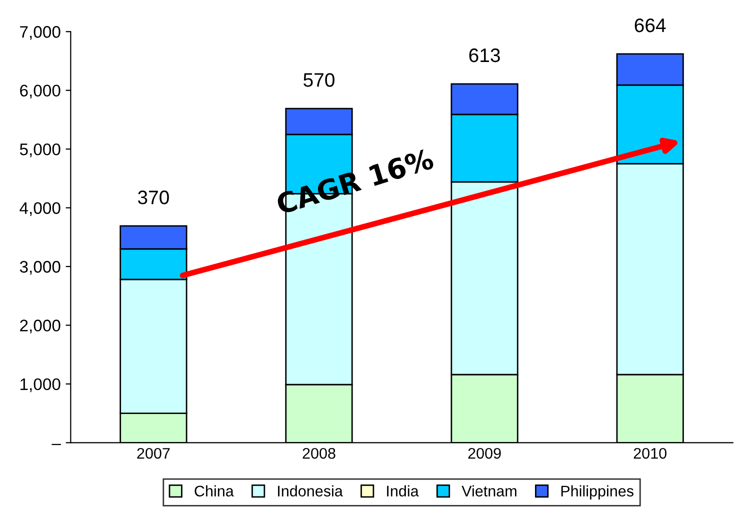 The width and height of the screenshot is (744, 527). What do you see at coordinates (650, 453) in the screenshot?
I see `x-tick-label: 2010` at bounding box center [650, 453].